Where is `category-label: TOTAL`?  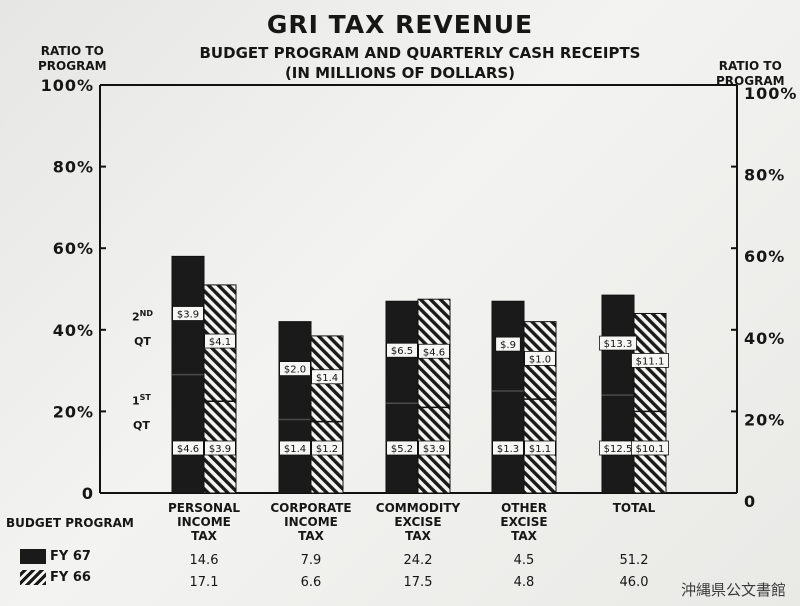 category-label: TOTAL is located at coordinates (634, 508).